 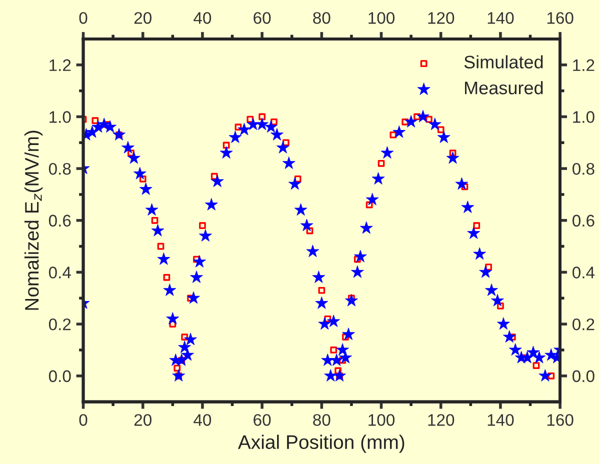 What do you see at coordinates (583, 220) in the screenshot?
I see `y2-tick-label: 0.6` at bounding box center [583, 220].